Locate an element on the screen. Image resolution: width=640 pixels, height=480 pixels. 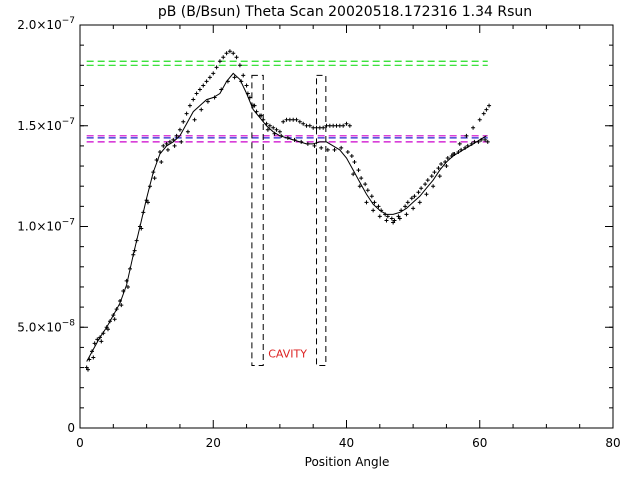
x-tick-label: 40 is located at coordinates (346, 443).